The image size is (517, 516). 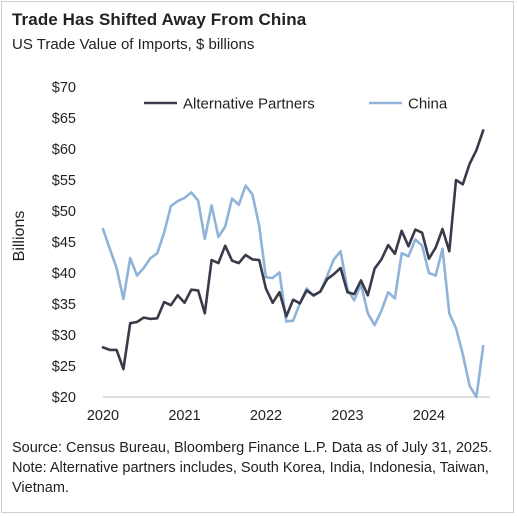 I want to click on x-tick-label: 2022, so click(x=266, y=416).